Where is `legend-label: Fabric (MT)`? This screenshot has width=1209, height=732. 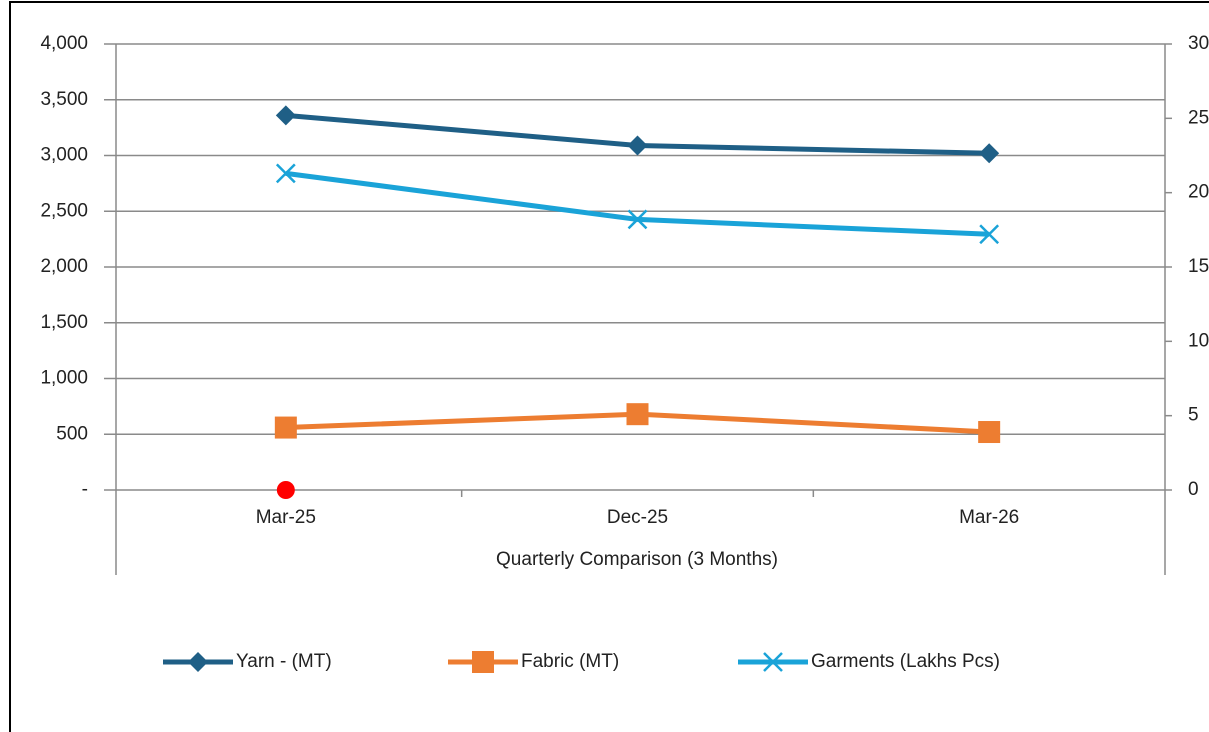 legend-label: Fabric (MT) is located at coordinates (570, 661).